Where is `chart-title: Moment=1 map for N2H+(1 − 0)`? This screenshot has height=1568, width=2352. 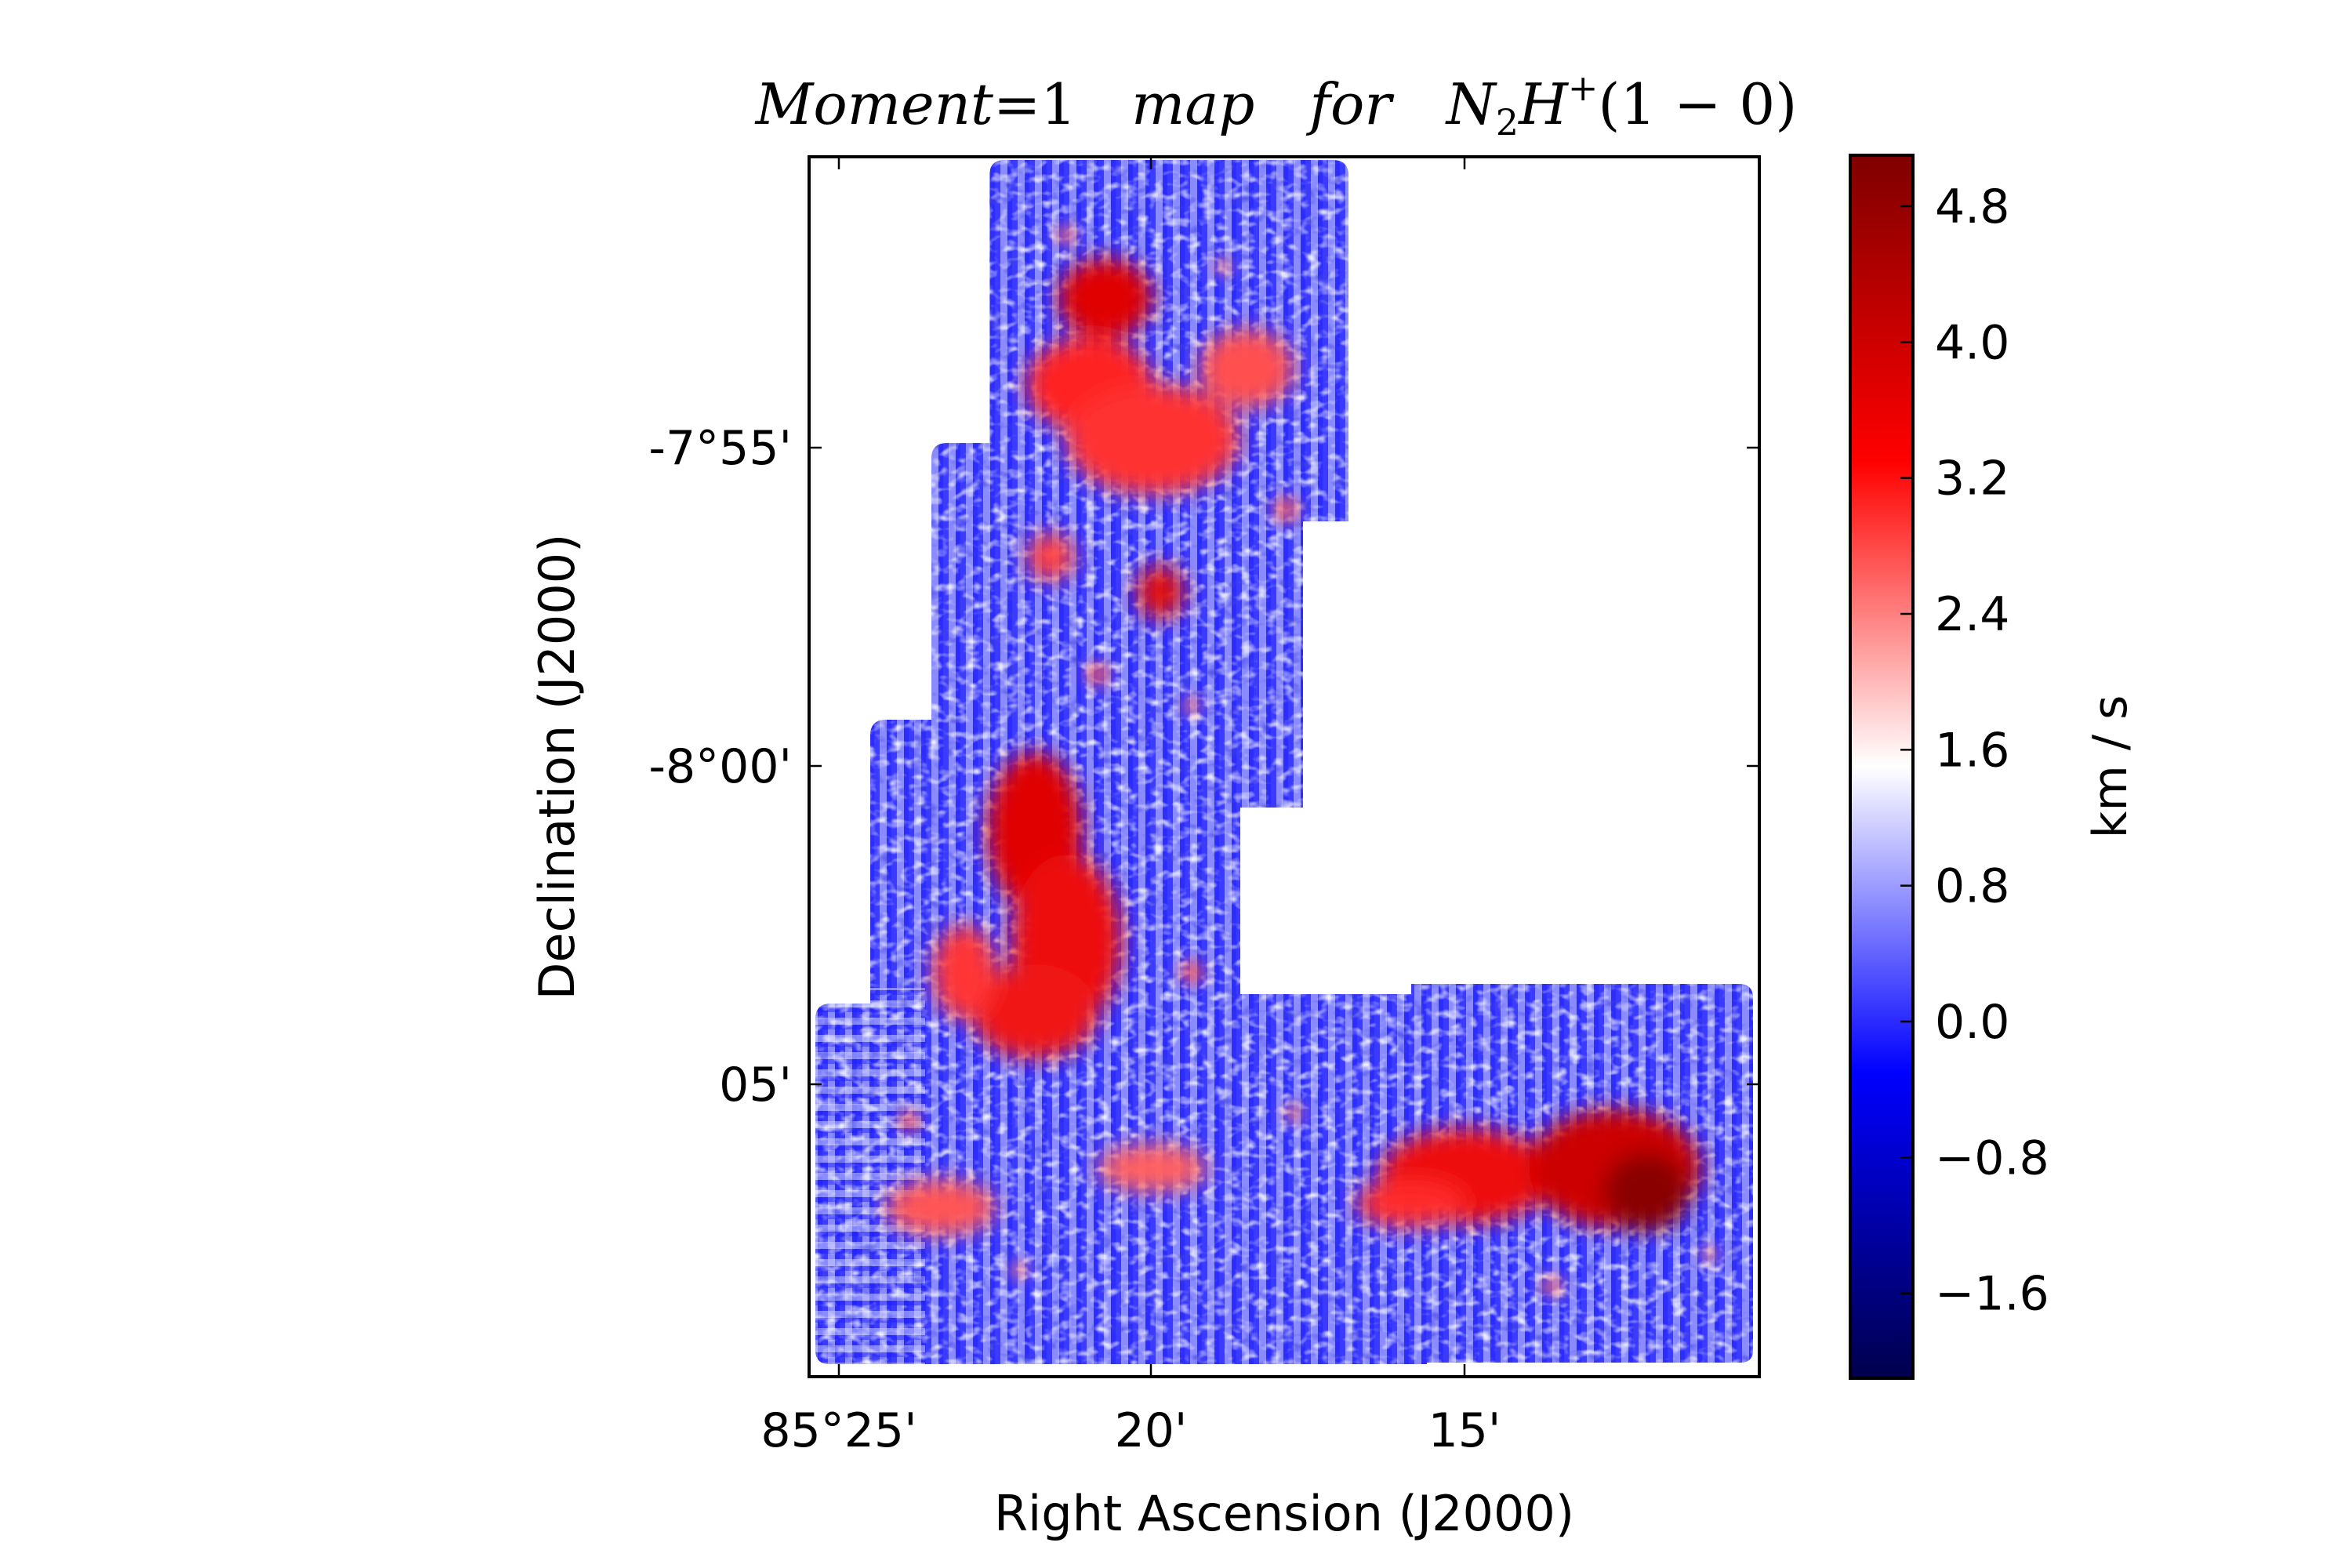
chart-title: Moment=1 map for N2H+(1 − 0) is located at coordinates (1276, 105).